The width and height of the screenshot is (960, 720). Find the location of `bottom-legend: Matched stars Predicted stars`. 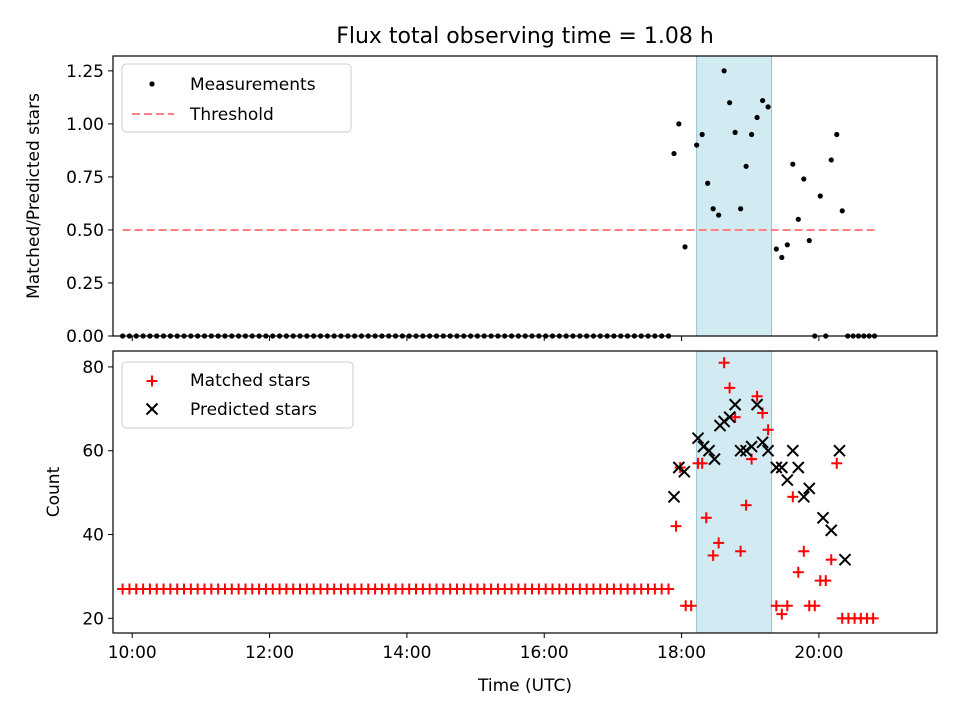

bottom-legend: Matched stars Predicted stars is located at coordinates (237, 395).